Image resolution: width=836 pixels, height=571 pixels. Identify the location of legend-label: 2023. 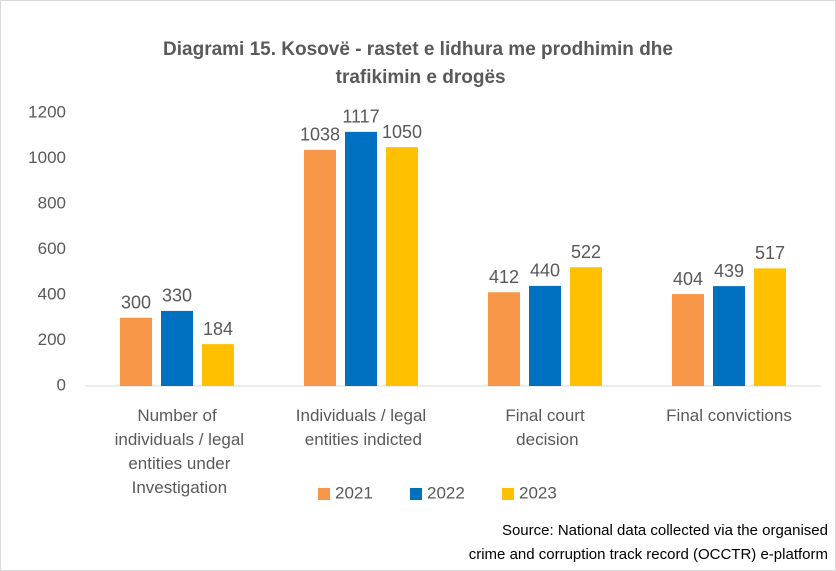
(538, 492).